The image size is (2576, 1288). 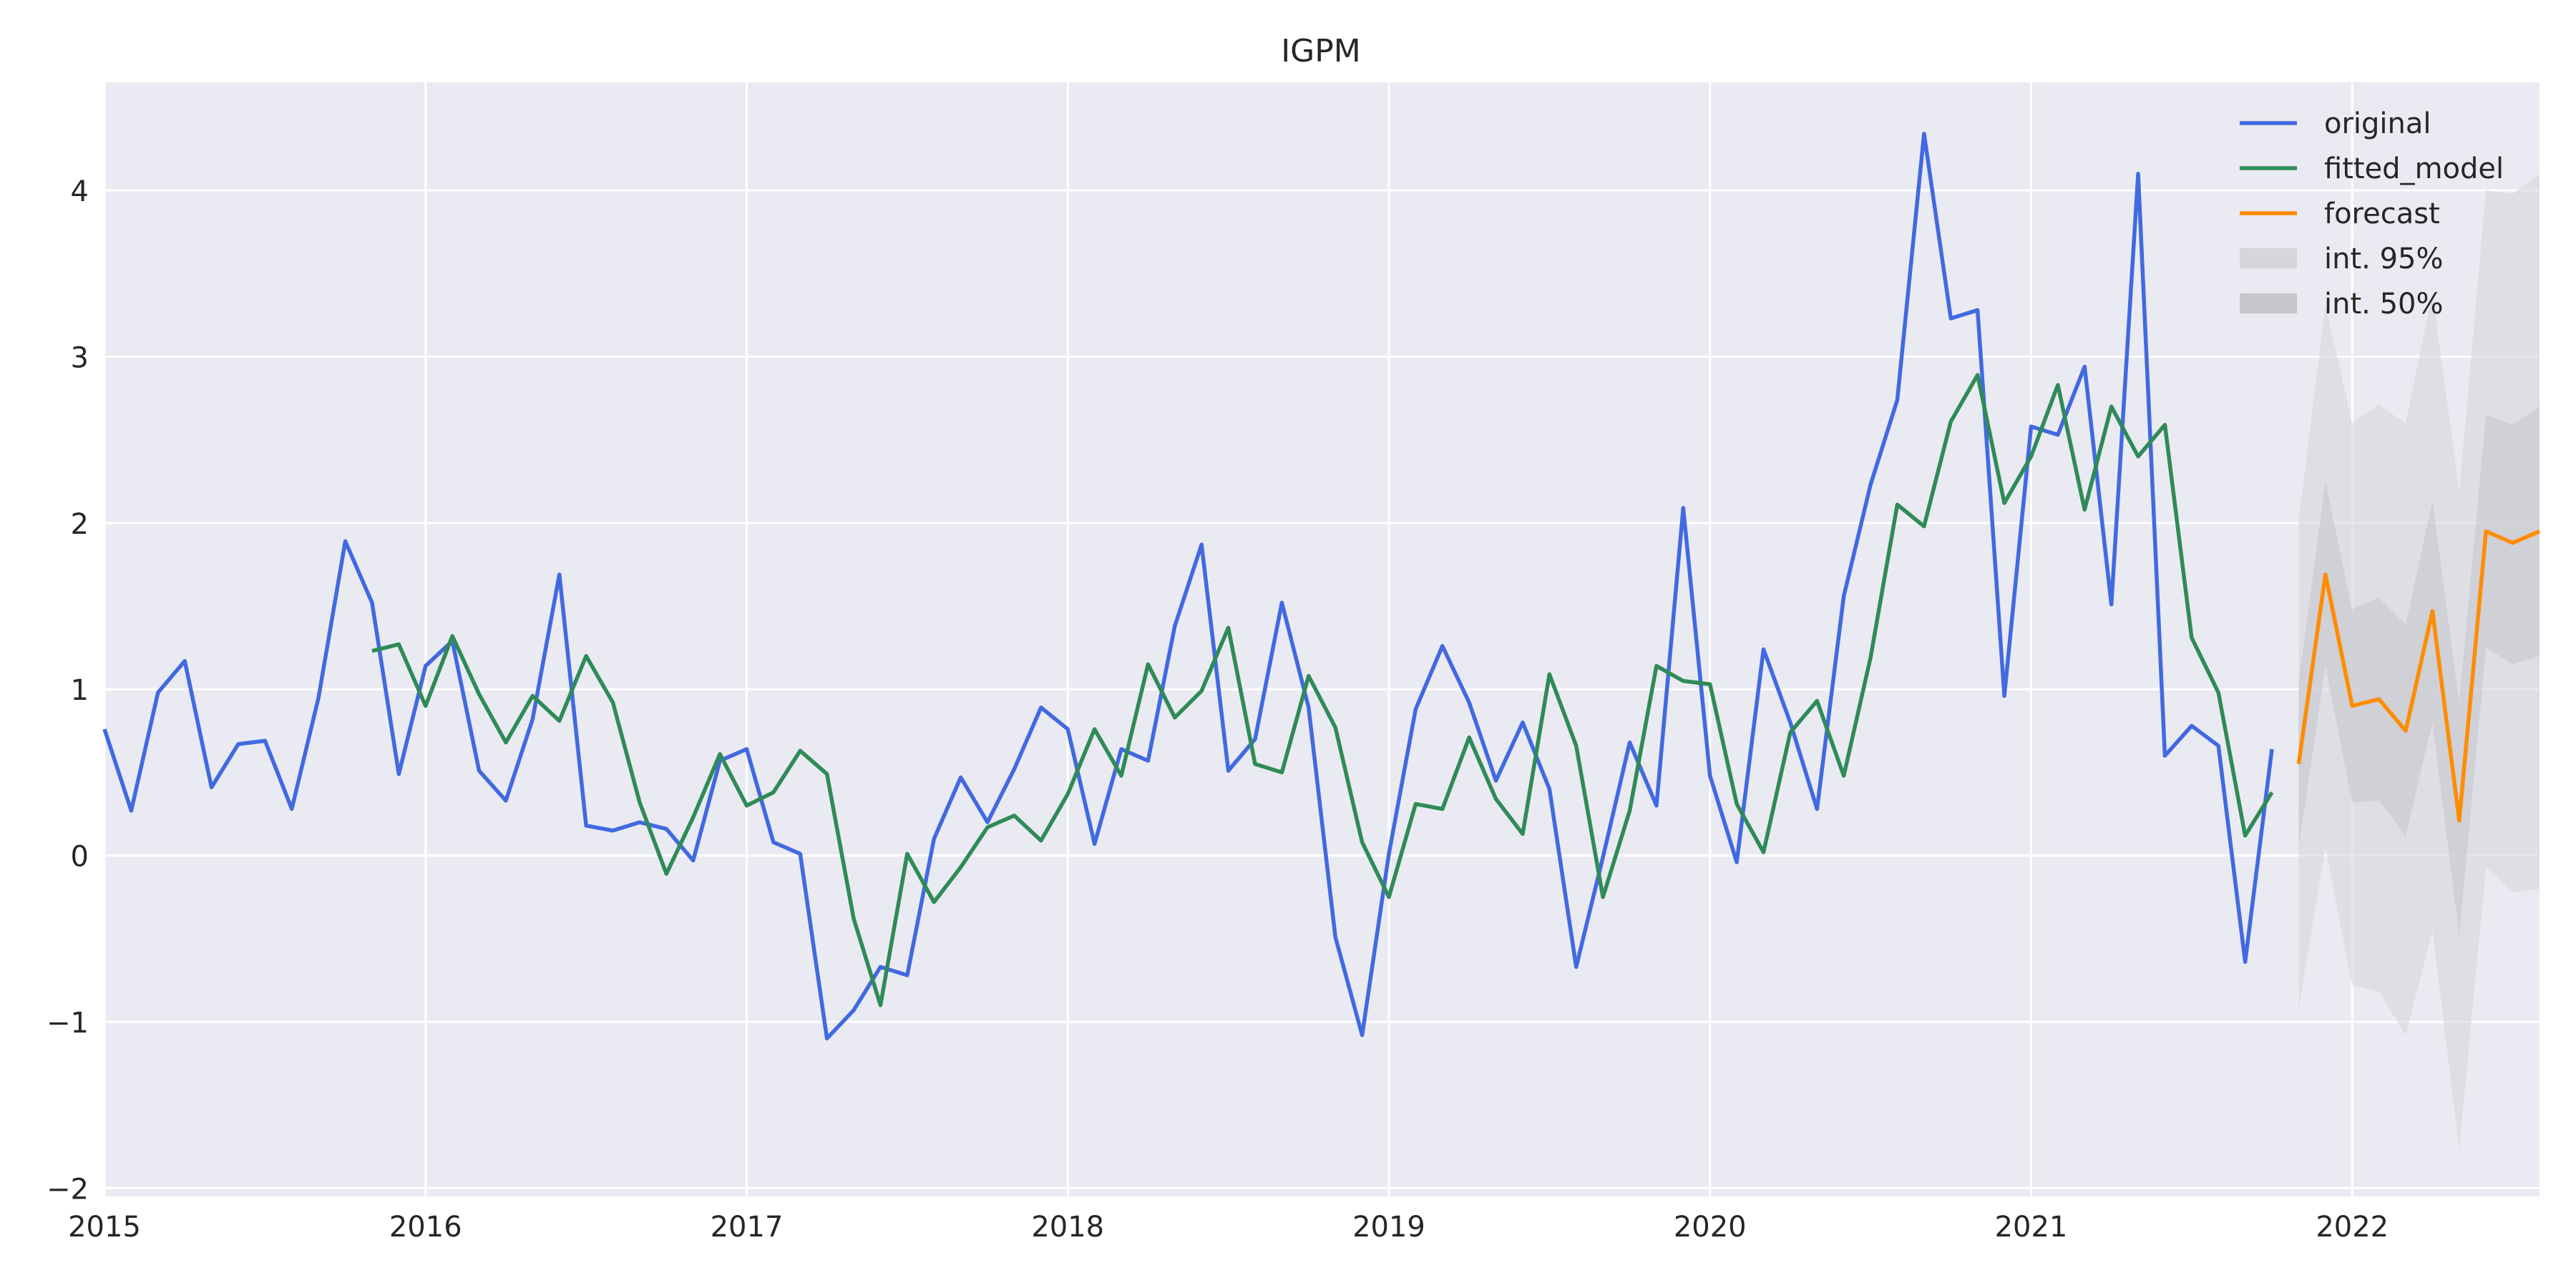 I want to click on legend-label: fitted_model, so click(x=2414, y=168).